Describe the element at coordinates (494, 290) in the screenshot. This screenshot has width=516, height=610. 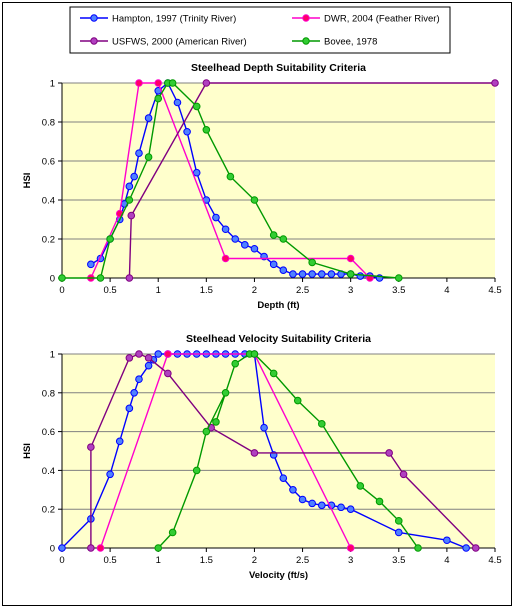
I see `x-tick-label: 4.5` at that location.